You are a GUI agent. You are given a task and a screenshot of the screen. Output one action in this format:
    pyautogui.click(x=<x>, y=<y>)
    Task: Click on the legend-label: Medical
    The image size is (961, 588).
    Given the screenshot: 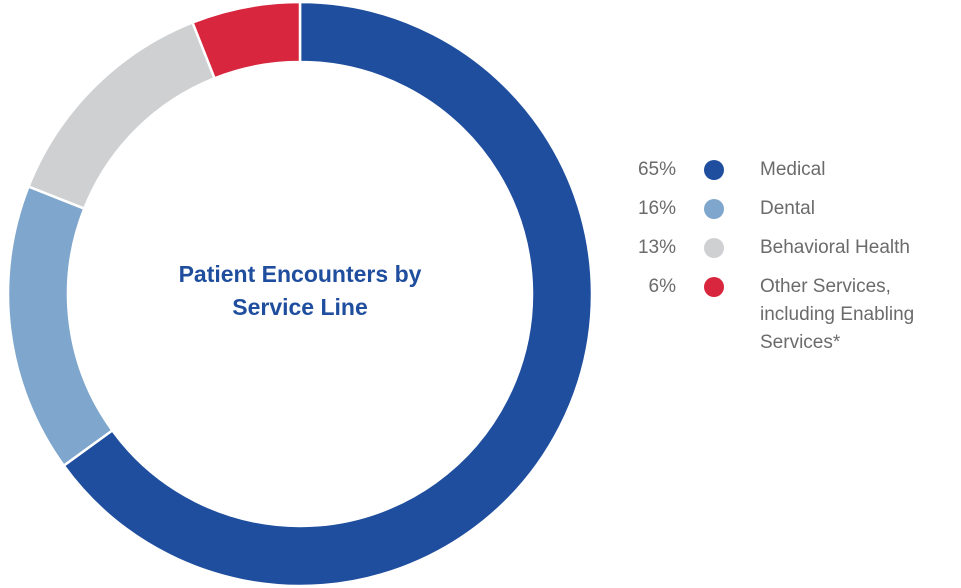 What is the action you would take?
    pyautogui.click(x=860, y=170)
    